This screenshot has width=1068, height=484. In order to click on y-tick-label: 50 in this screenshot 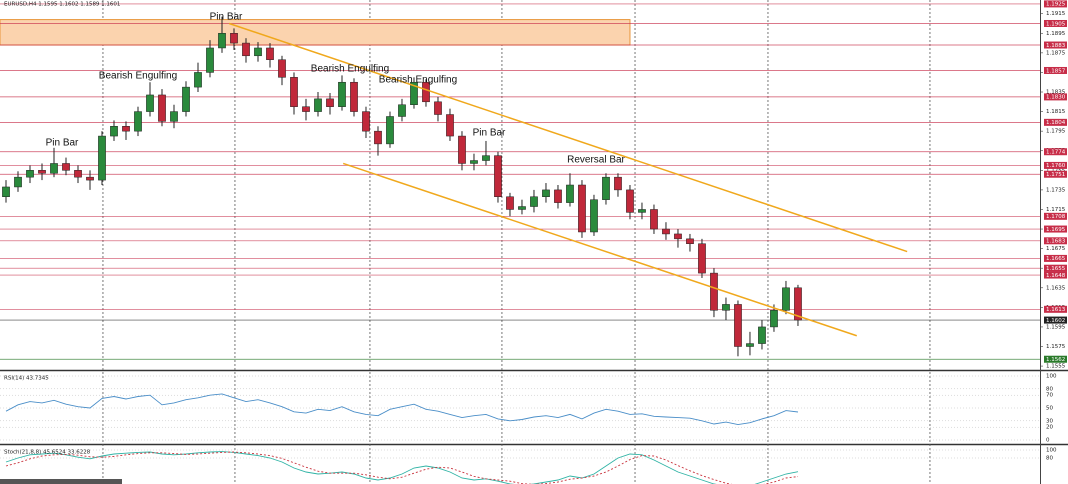, I will do `click(1049, 409)`.